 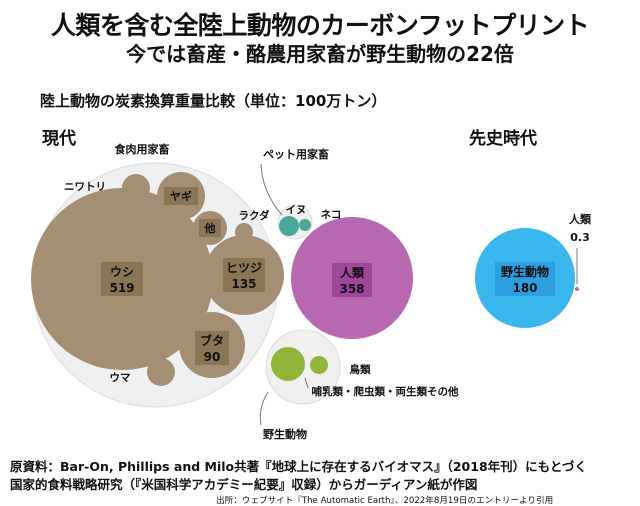 I want to click on pig-value-label: 90, so click(x=212, y=357).